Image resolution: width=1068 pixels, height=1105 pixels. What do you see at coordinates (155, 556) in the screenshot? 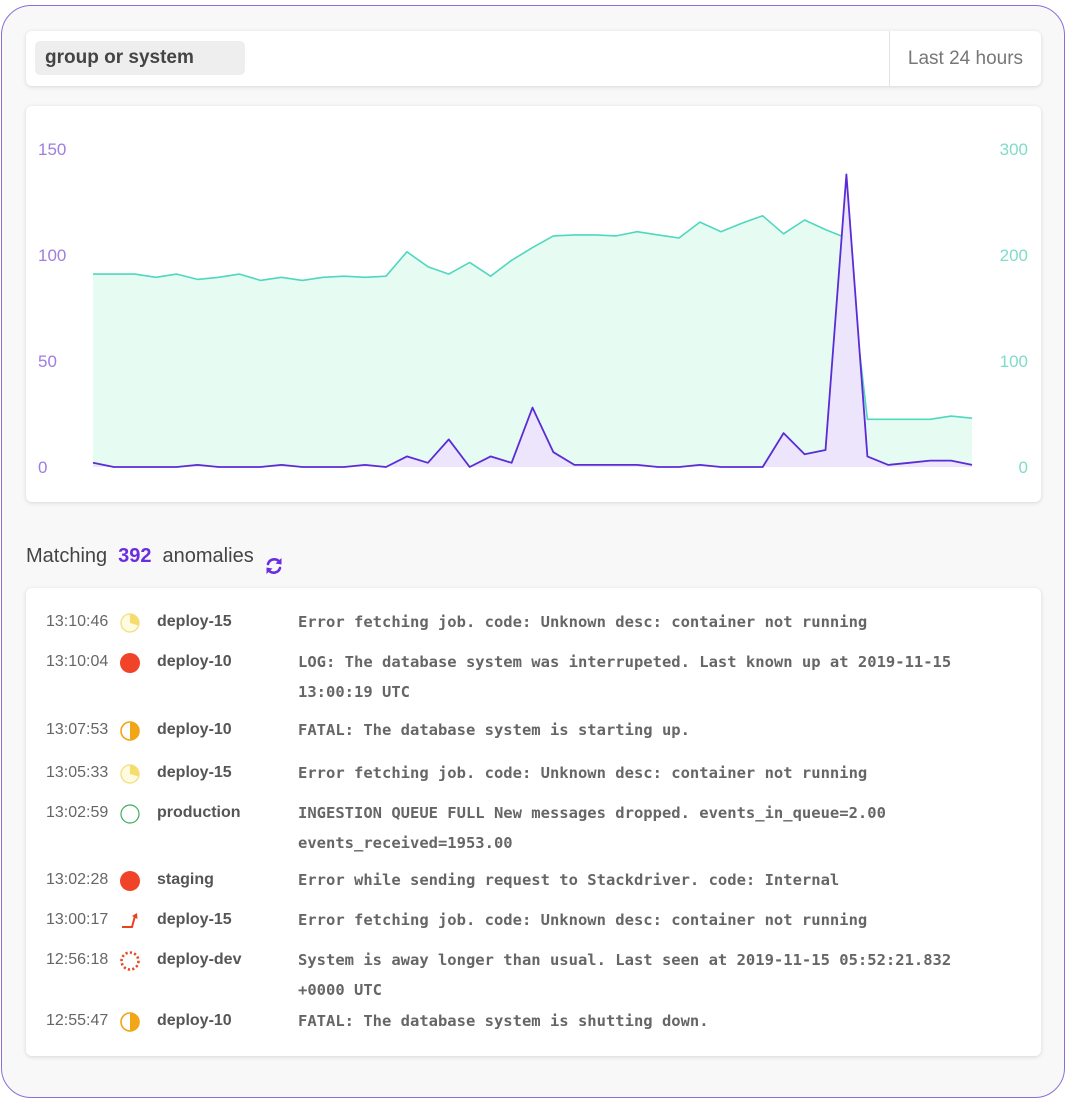
I see `matching-summary: Matching 392 anomalies` at bounding box center [155, 556].